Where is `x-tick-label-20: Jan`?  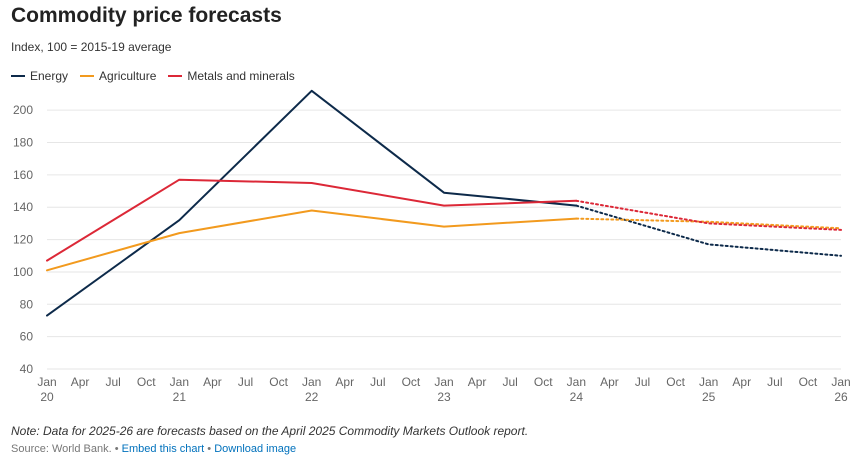 x-tick-label-20: Jan is located at coordinates (708, 382).